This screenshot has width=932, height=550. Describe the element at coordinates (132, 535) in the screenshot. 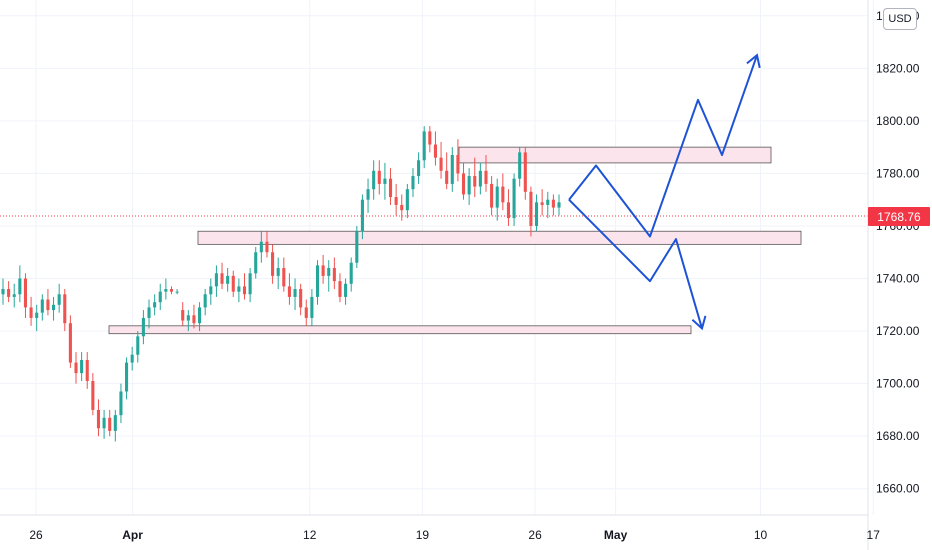

I see `time-tick-label: Apr` at that location.